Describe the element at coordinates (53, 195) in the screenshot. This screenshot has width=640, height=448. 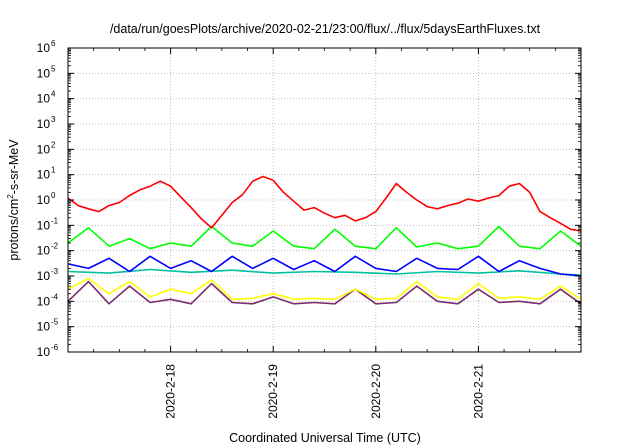
I see `y-tick-exponent: 0` at that location.